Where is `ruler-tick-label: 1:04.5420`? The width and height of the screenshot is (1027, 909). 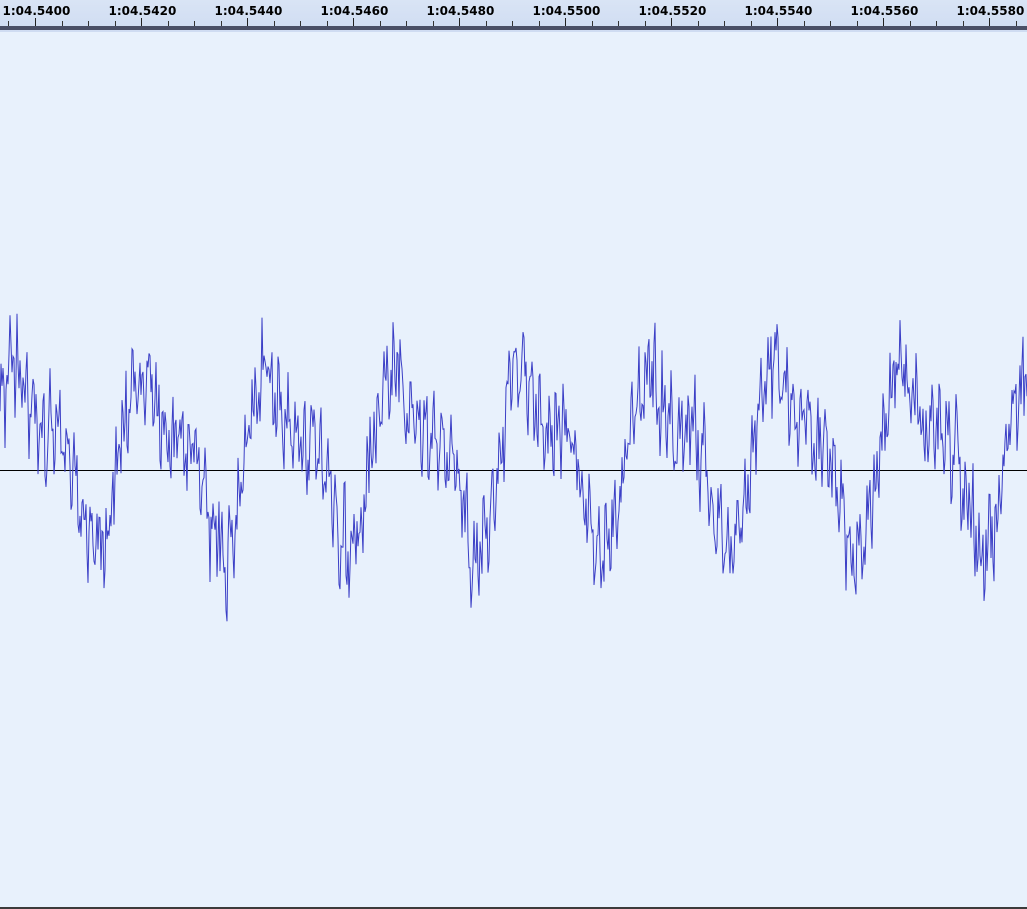
ruler-tick-label: 1:04.5420 is located at coordinates (142, 11).